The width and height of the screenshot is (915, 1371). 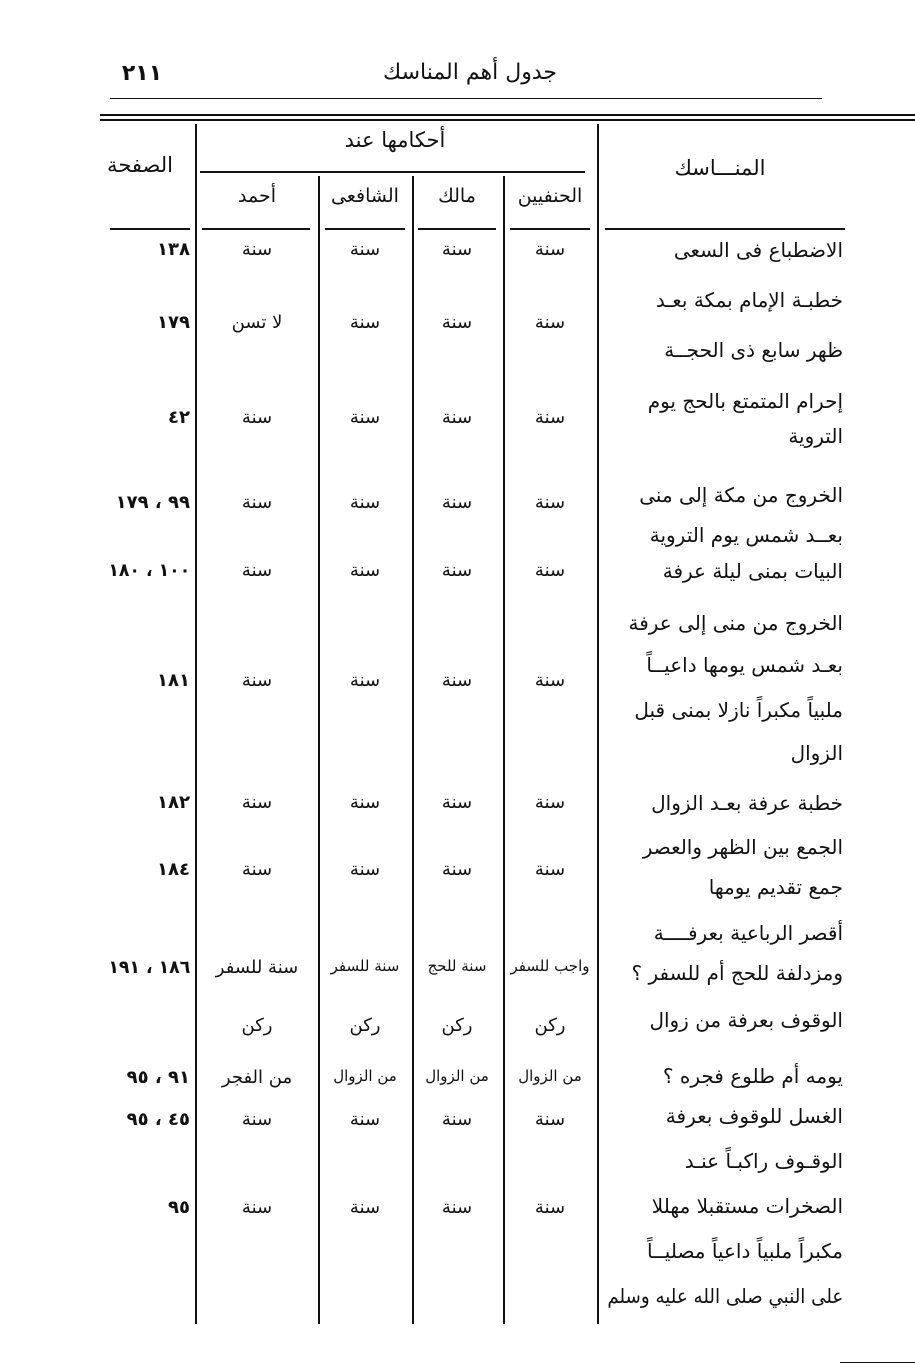 I want to click on column-header-rulings: أحكامها عند, so click(x=395, y=140).